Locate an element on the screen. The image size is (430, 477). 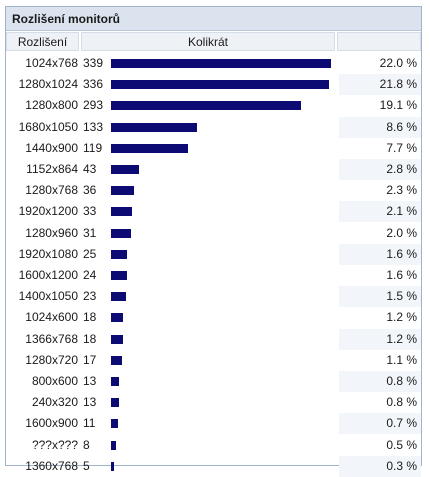
table-row: 1600x1200 24 1.6 % is located at coordinates (213, 275).